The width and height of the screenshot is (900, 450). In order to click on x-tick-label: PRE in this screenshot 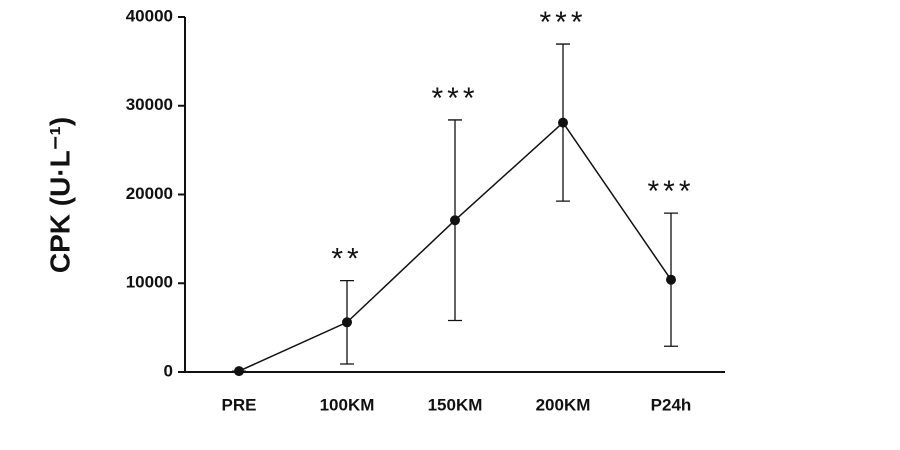, I will do `click(239, 404)`.